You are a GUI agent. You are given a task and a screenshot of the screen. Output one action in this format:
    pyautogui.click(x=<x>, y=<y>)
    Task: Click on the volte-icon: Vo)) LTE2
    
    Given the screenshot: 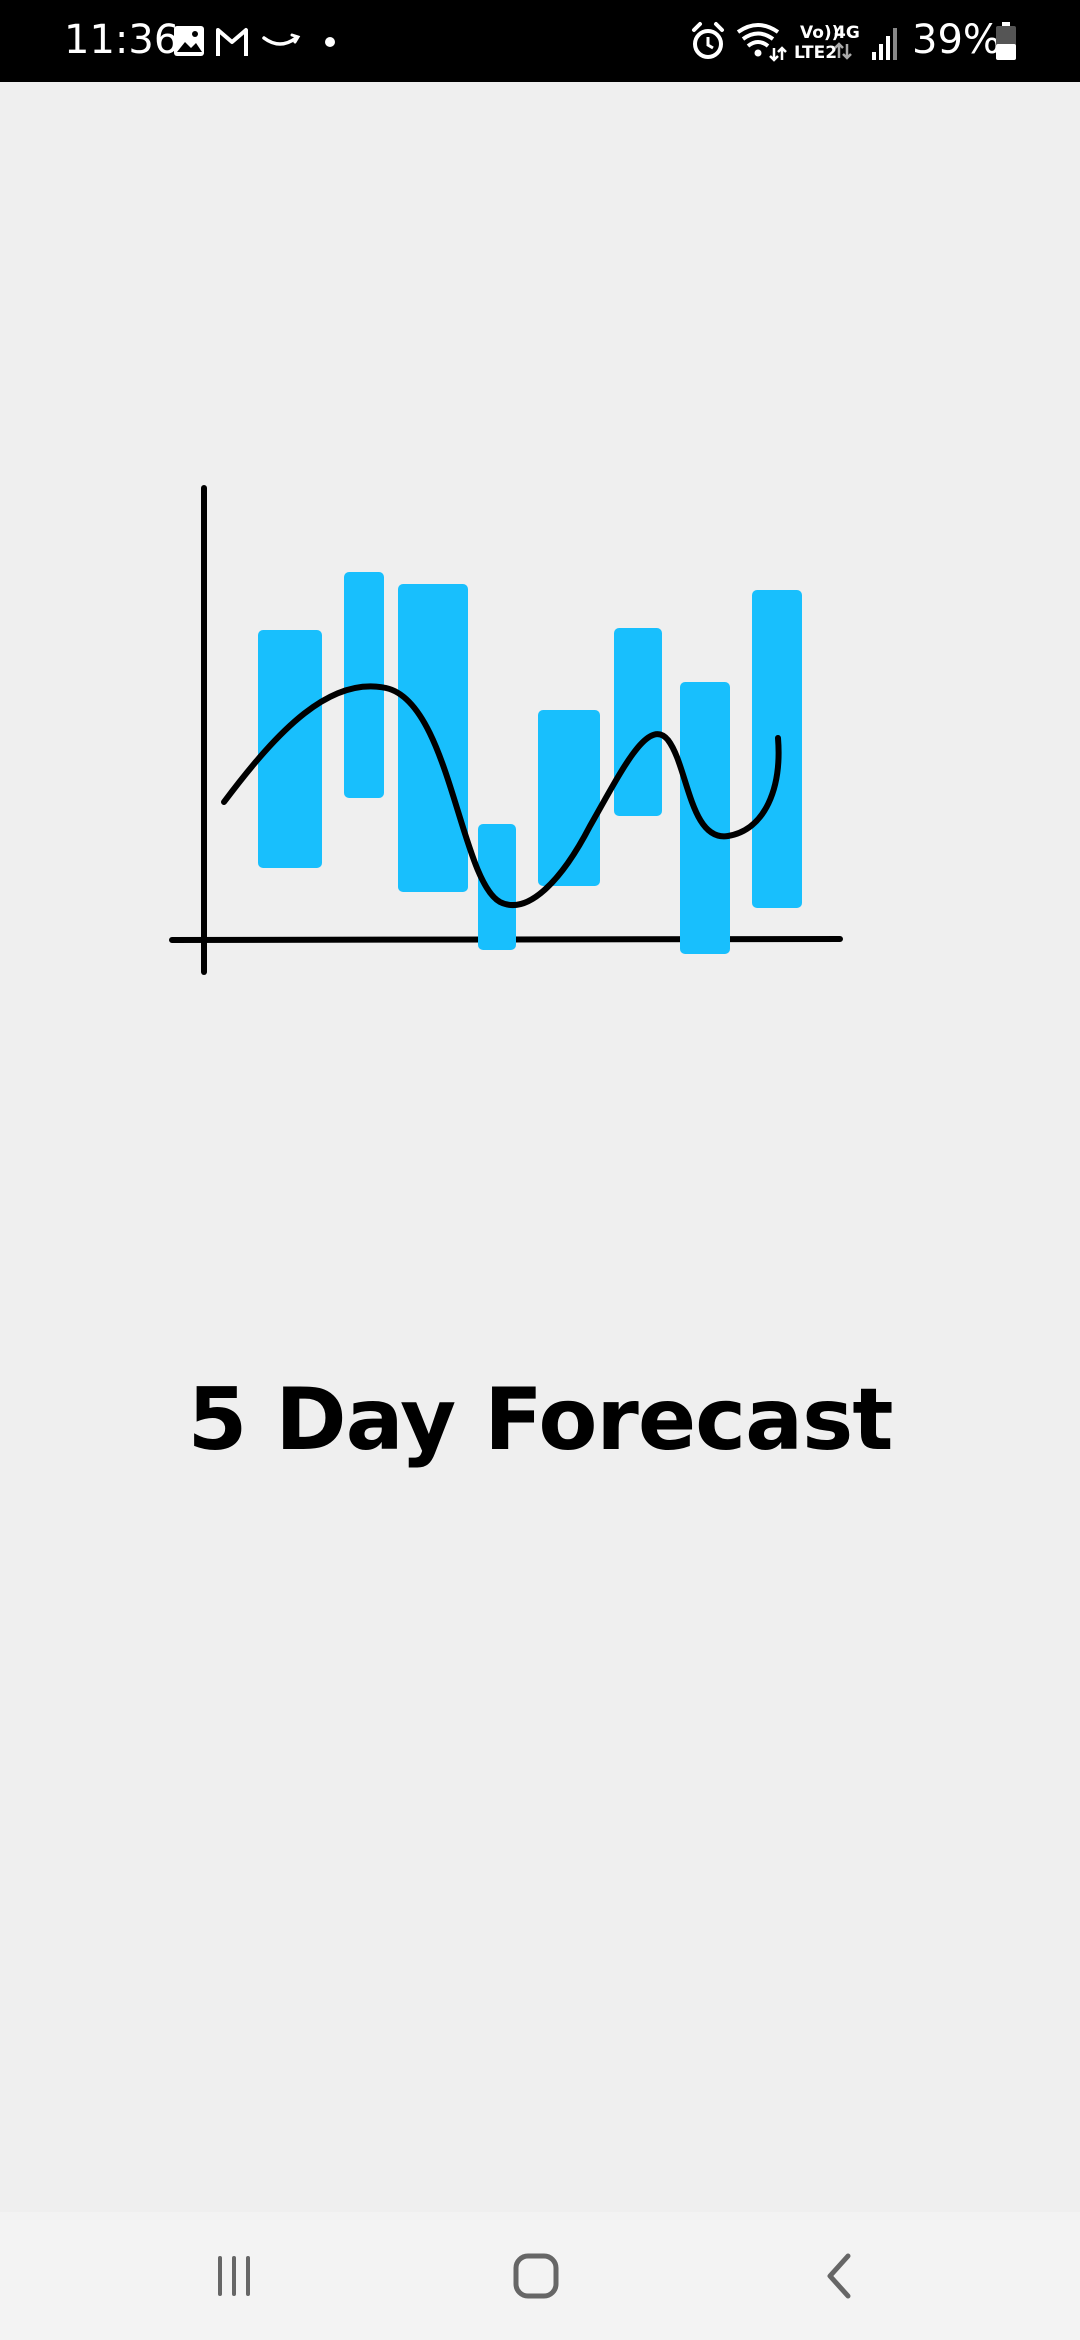 What is the action you would take?
    pyautogui.click(x=816, y=43)
    